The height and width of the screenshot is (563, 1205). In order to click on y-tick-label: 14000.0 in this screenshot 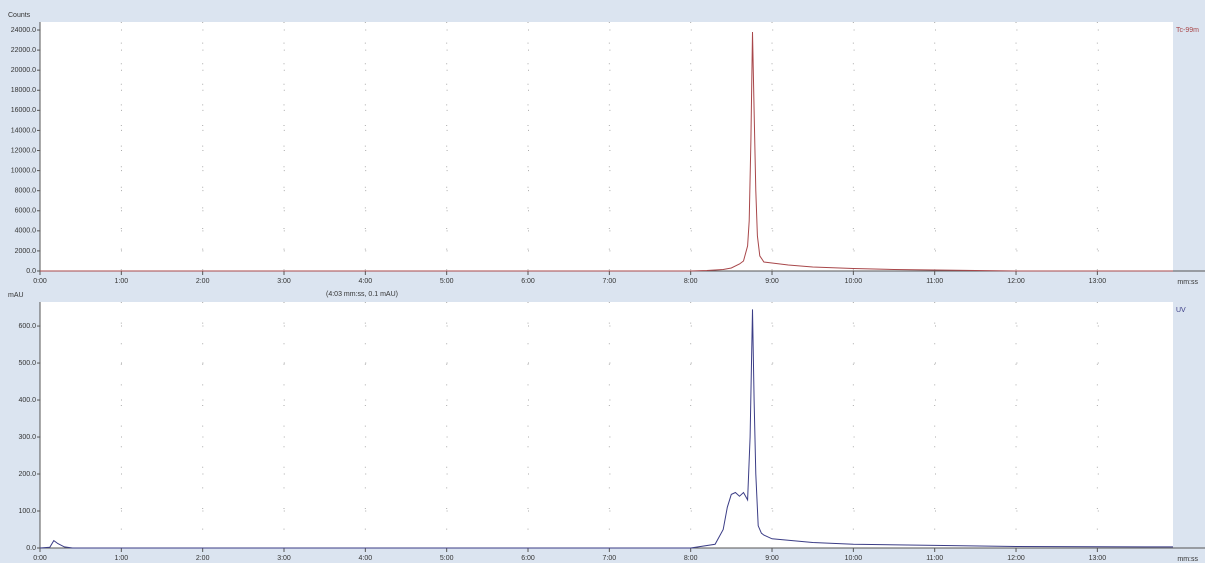, I will do `click(23, 130)`.